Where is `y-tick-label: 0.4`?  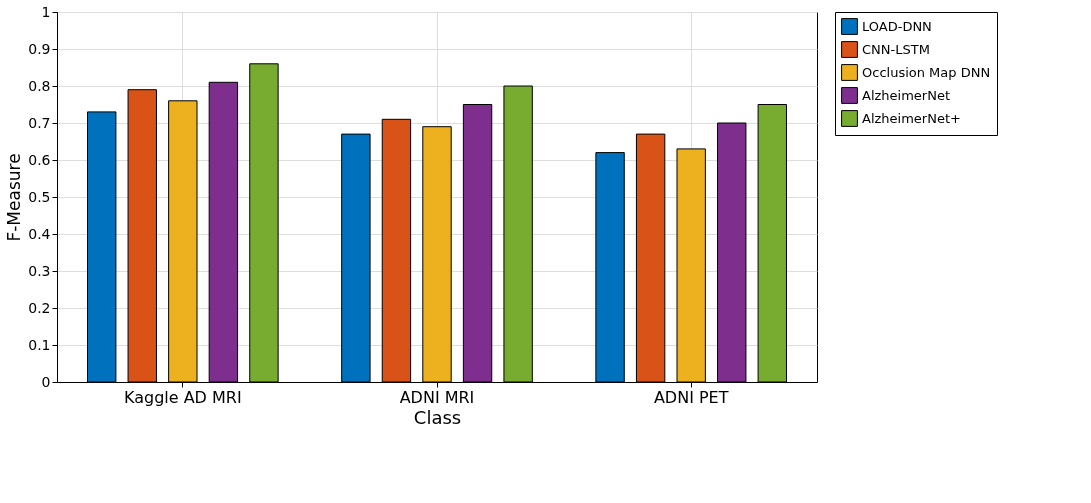
y-tick-label: 0.4 is located at coordinates (39, 233).